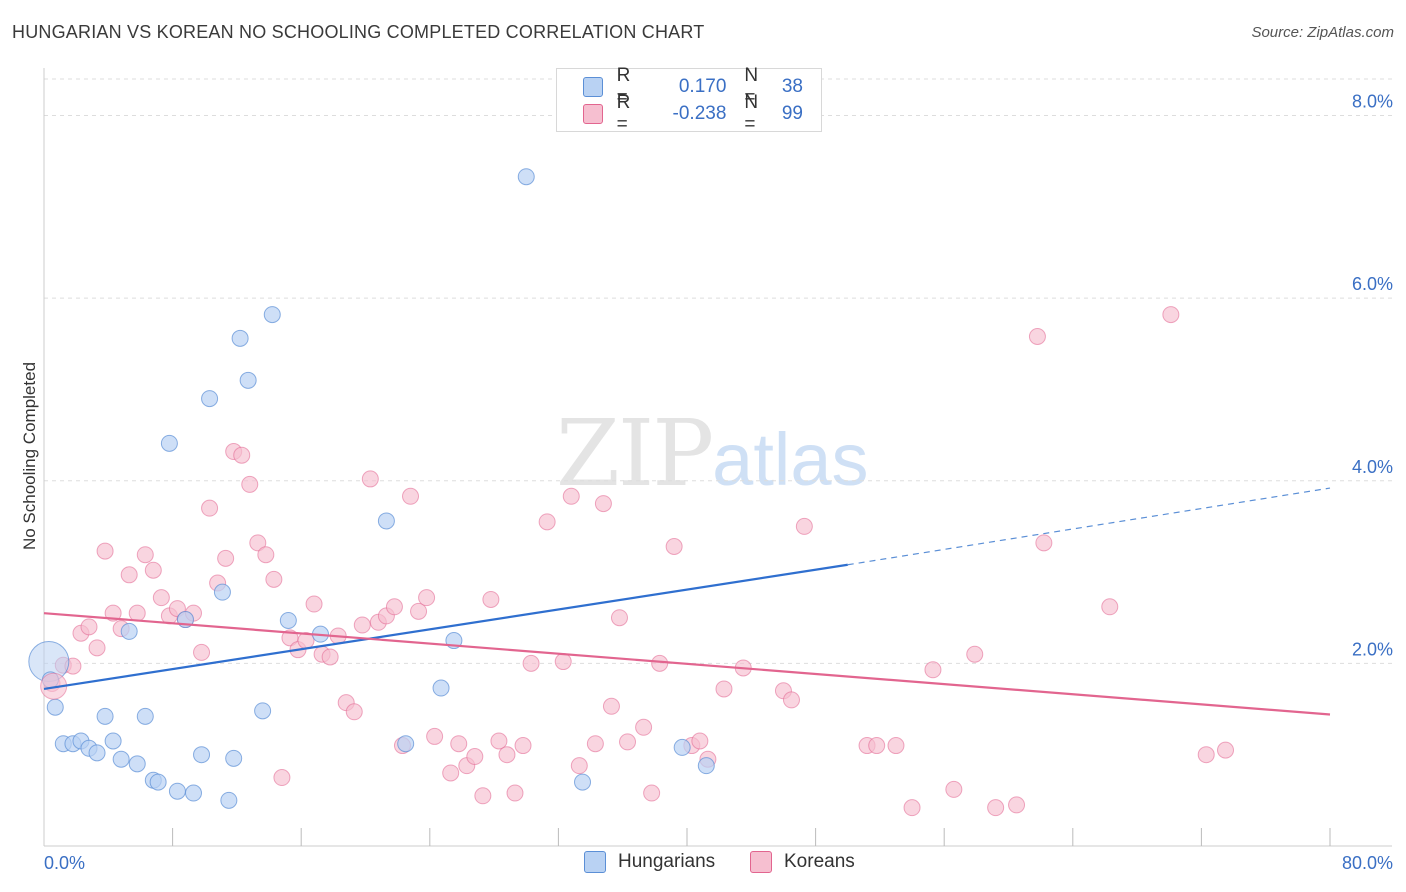 The image size is (1406, 892). Describe the element at coordinates (1372, 284) in the screenshot. I see `y-tick-label: 6.0%` at that location.